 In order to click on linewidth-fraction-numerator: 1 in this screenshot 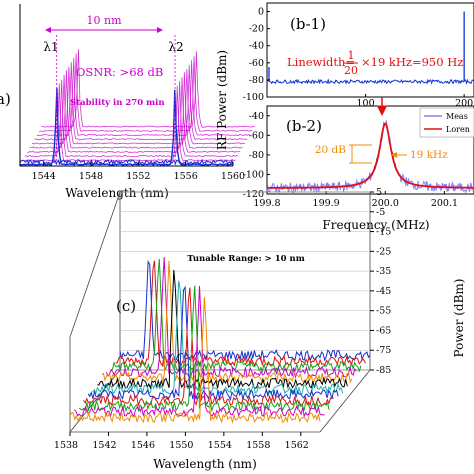, I will do `click(351, 55)`.